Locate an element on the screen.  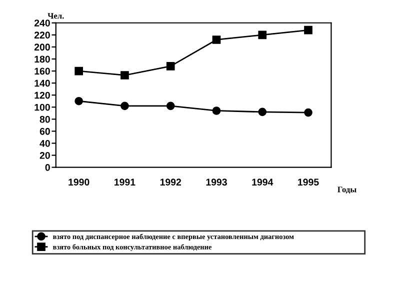
y-tick-label: 120 is located at coordinates (42, 95).